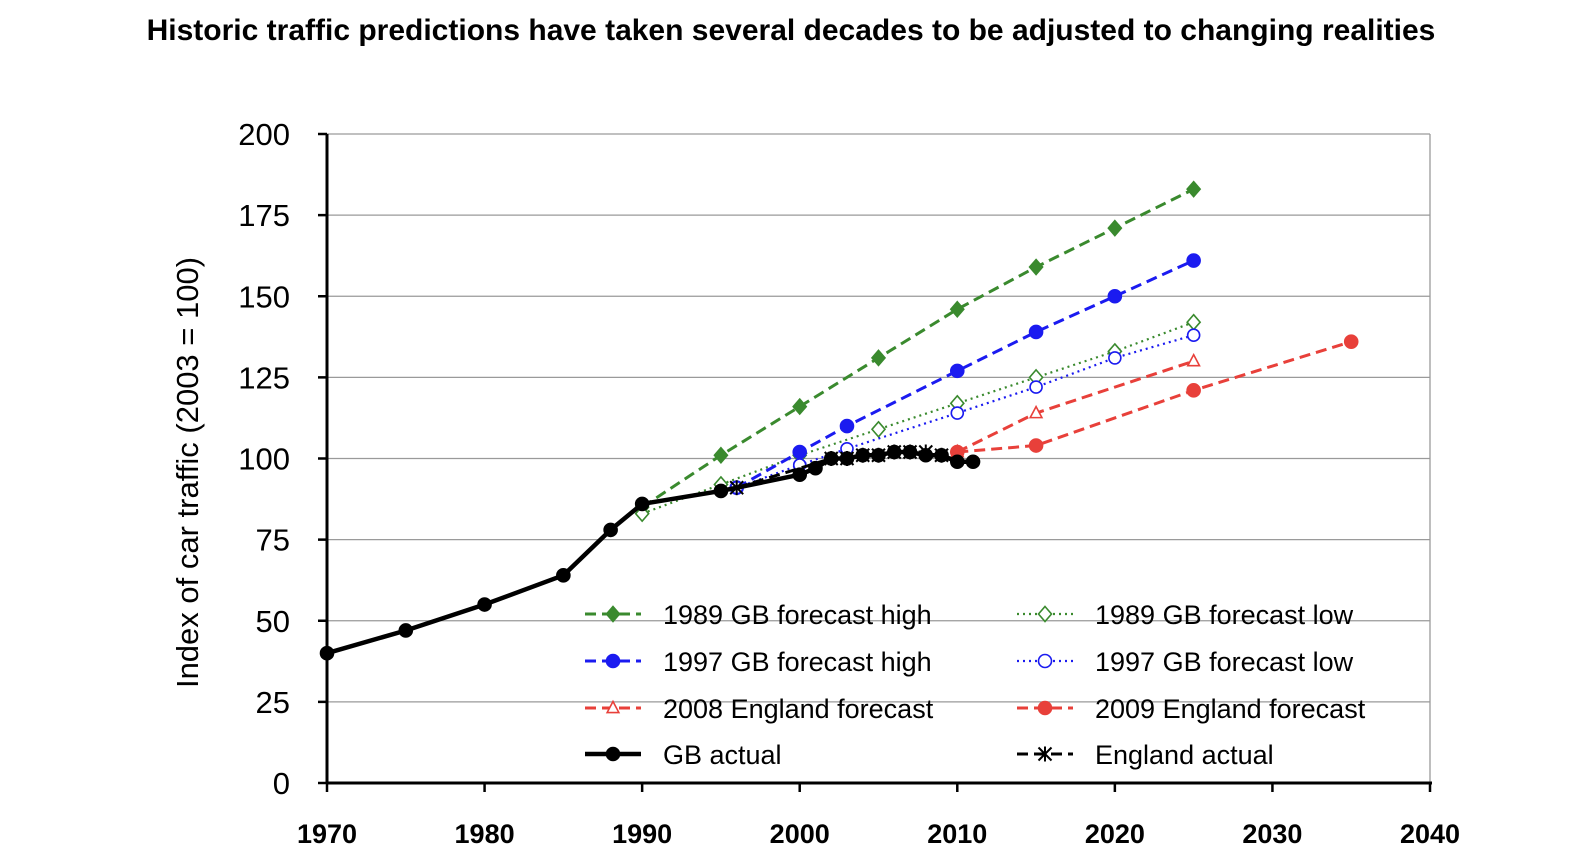 The width and height of the screenshot is (1582, 866). What do you see at coordinates (1272, 834) in the screenshot?
I see `x-tick-label: 2030` at bounding box center [1272, 834].